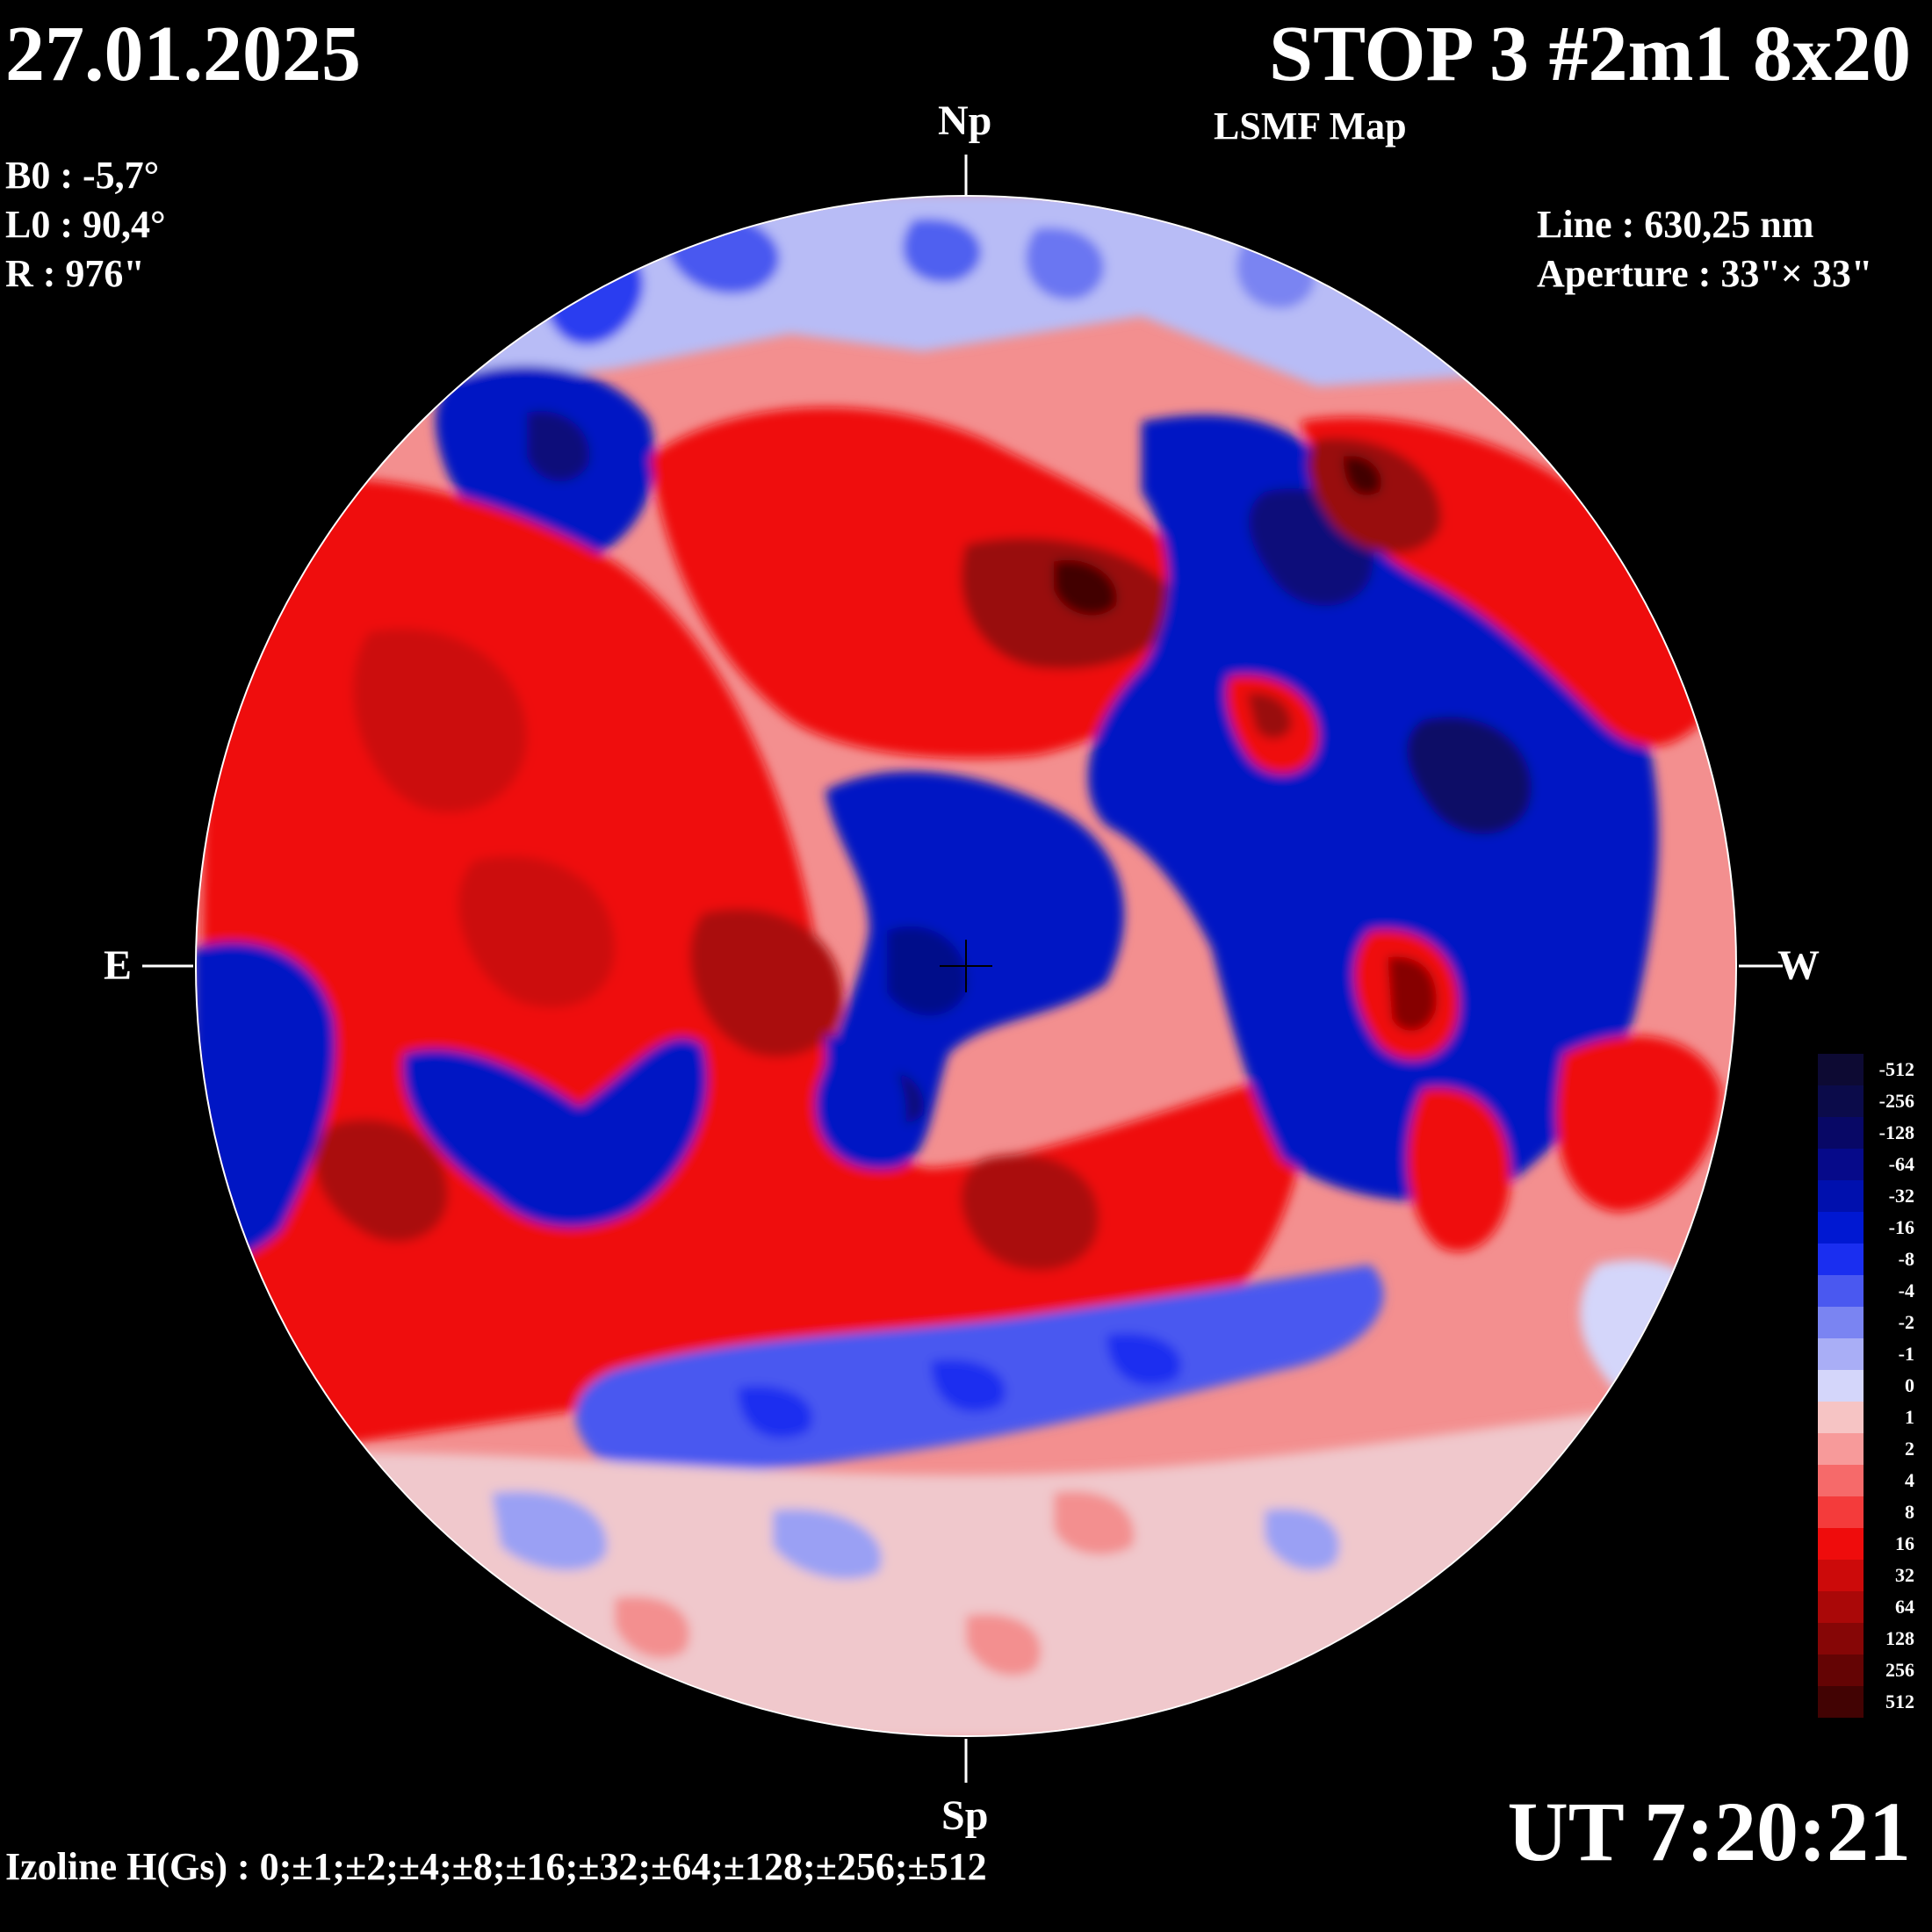 Image resolution: width=1932 pixels, height=1932 pixels. I want to click on legend-label: -2, so click(1906, 1322).